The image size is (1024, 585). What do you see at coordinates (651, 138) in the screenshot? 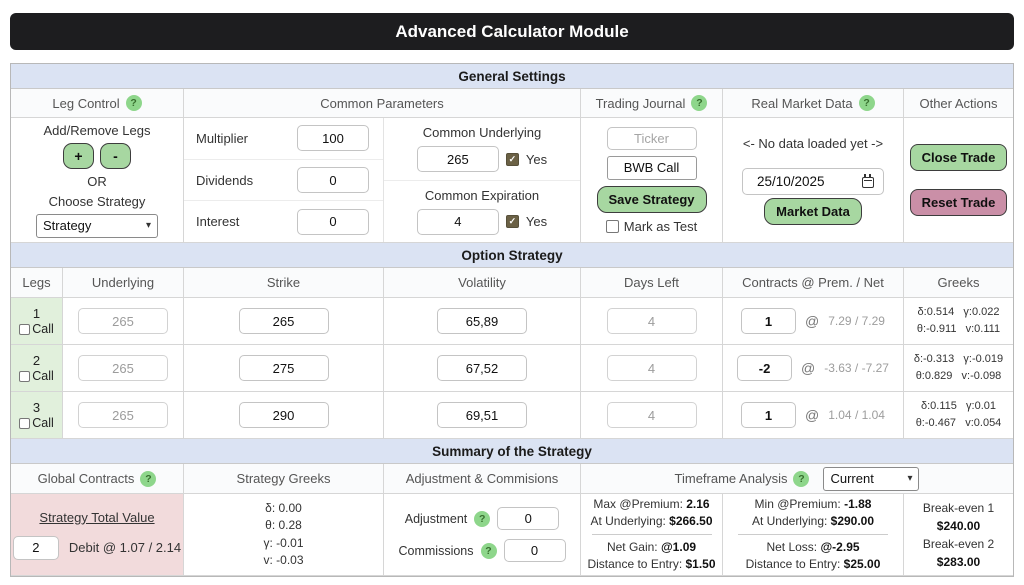
I see `ticker-input` at bounding box center [651, 138].